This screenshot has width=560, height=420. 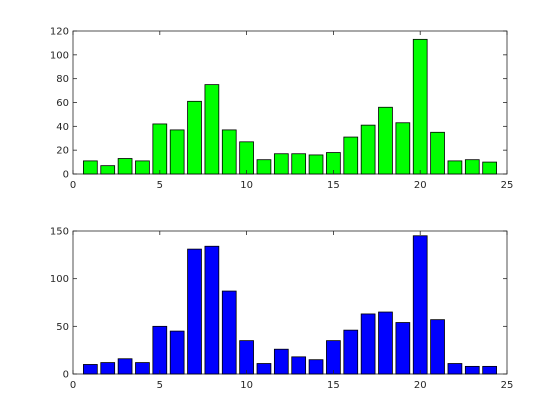 I want to click on bottom-y-tick-label: 0, so click(x=66, y=375).